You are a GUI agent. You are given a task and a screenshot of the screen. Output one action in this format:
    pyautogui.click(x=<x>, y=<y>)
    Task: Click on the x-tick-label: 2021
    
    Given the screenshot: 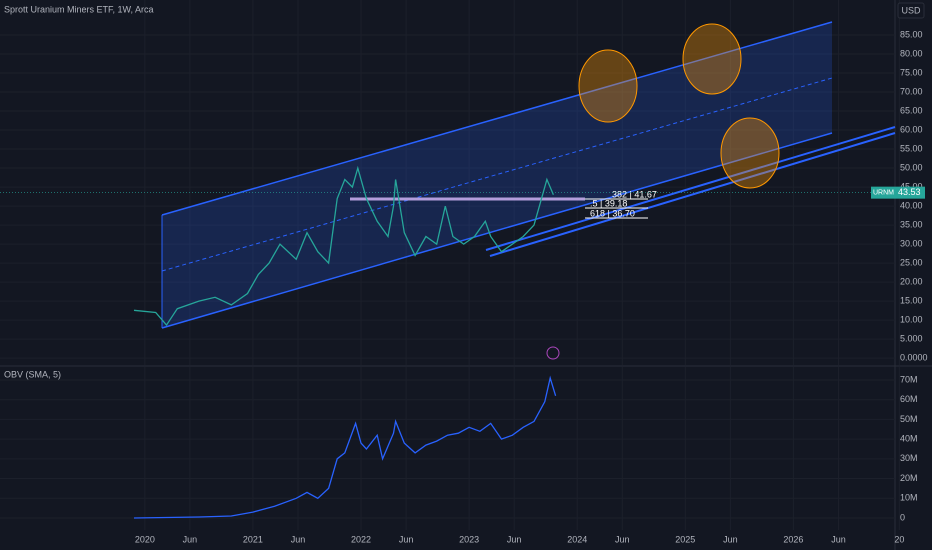 What is the action you would take?
    pyautogui.click(x=253, y=539)
    